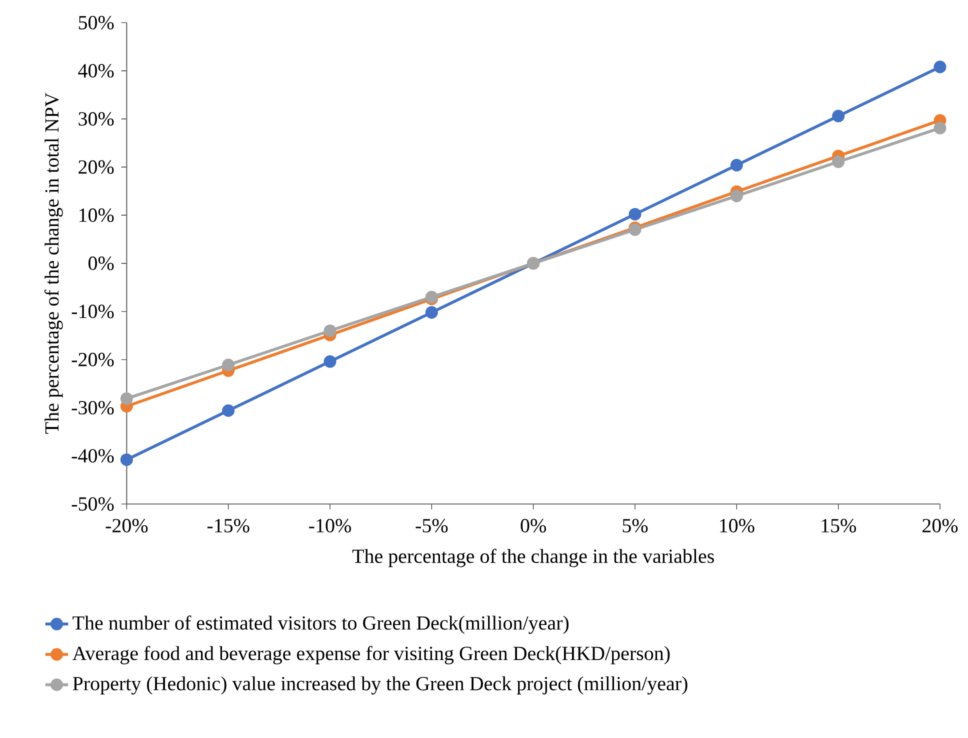 This screenshot has height=738, width=968. What do you see at coordinates (737, 525) in the screenshot?
I see `x-tick-label: 10%` at bounding box center [737, 525].